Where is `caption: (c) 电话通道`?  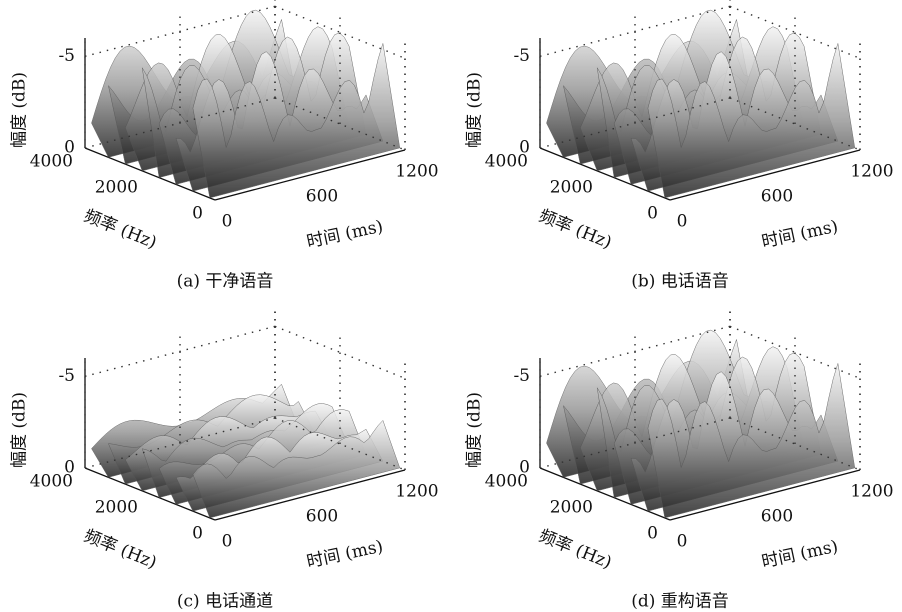
caption: (c) 电话通道 is located at coordinates (225, 602).